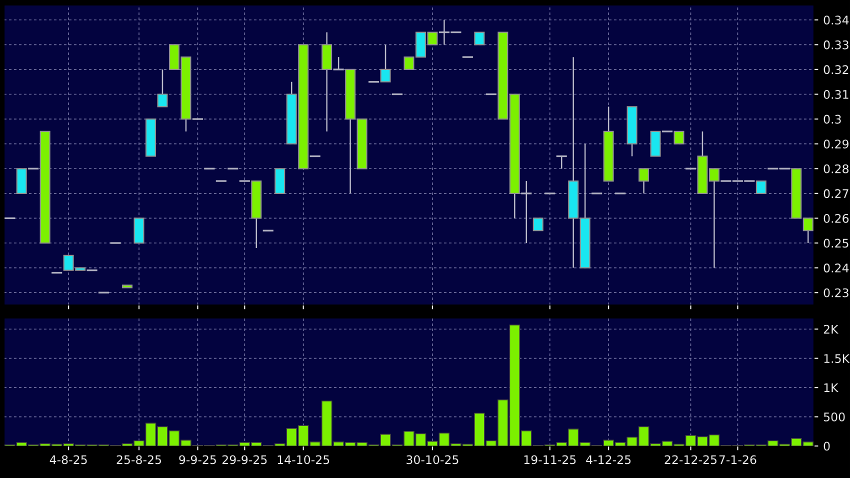 The image size is (850, 478). I want to click on y-tick-label: 0.33, so click(836, 45).